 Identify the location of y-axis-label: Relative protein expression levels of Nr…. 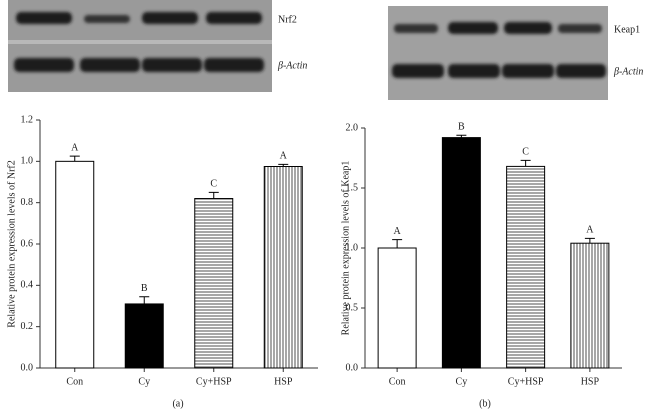
(11, 243).